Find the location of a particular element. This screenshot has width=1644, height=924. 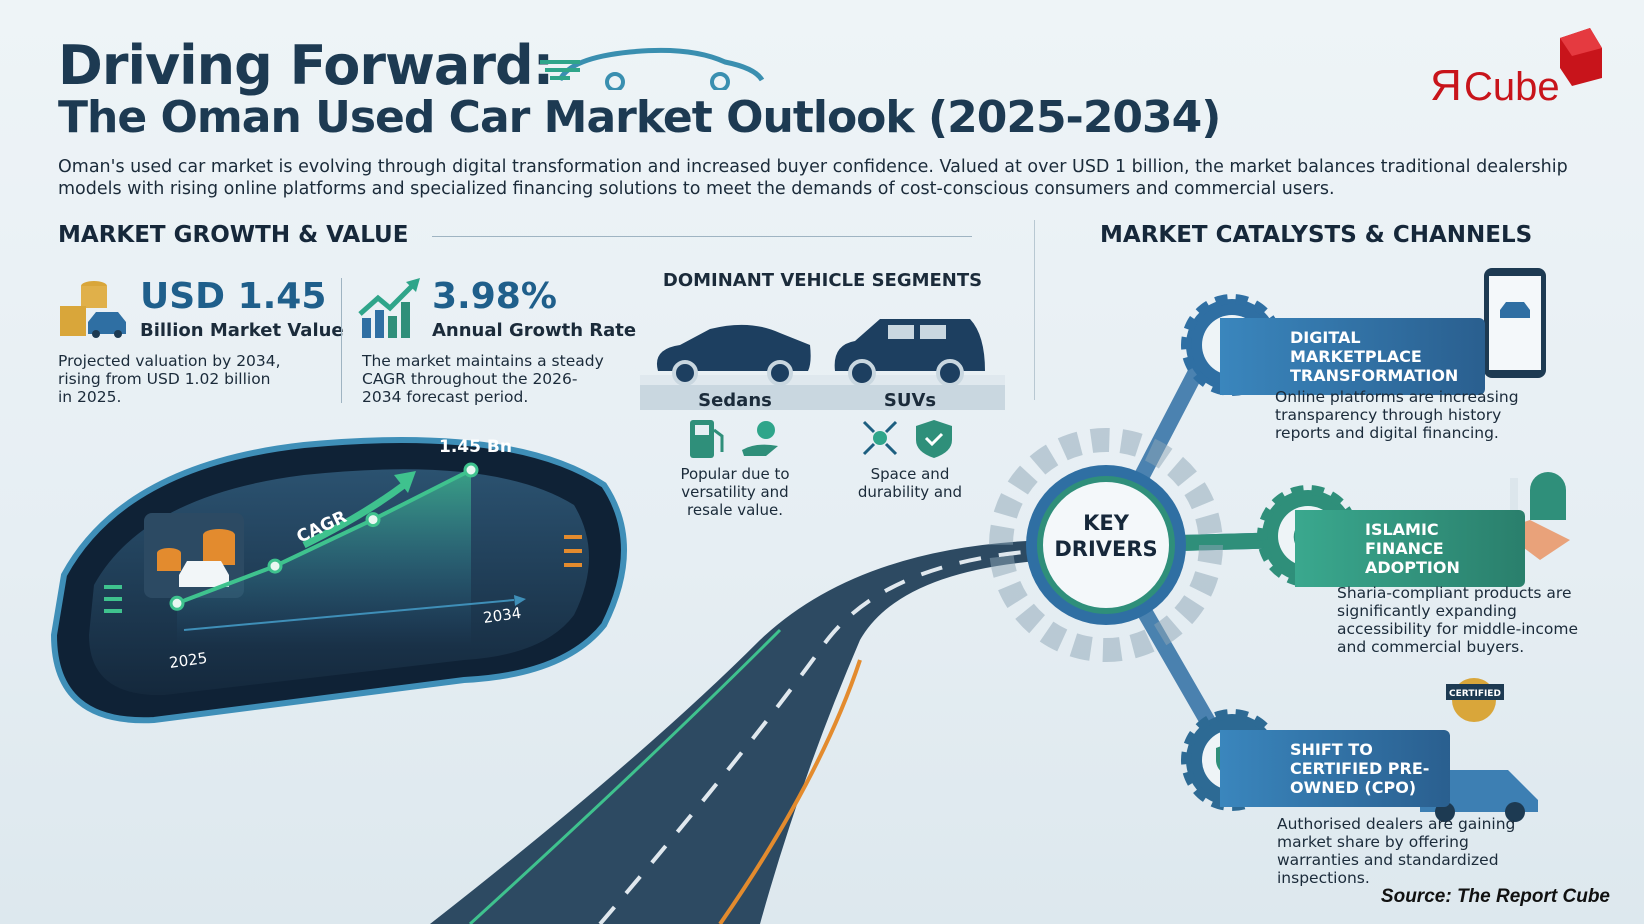

hub-label-1: KEY is located at coordinates (1106, 523).